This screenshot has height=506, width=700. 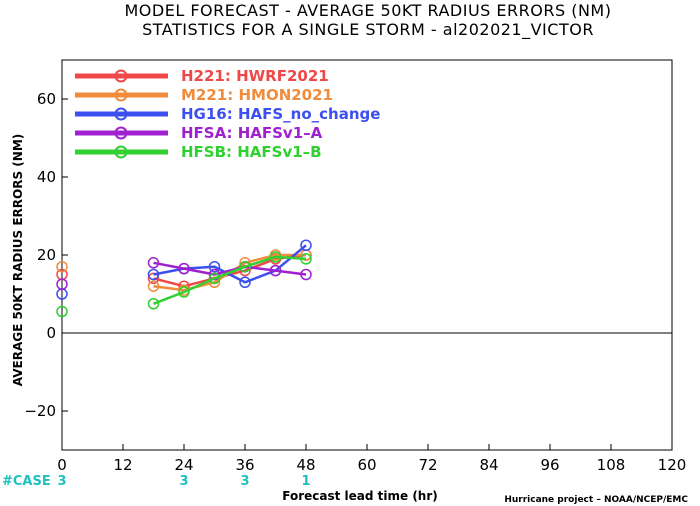 What do you see at coordinates (244, 465) in the screenshot?
I see `x-tick-label: 36` at bounding box center [244, 465].